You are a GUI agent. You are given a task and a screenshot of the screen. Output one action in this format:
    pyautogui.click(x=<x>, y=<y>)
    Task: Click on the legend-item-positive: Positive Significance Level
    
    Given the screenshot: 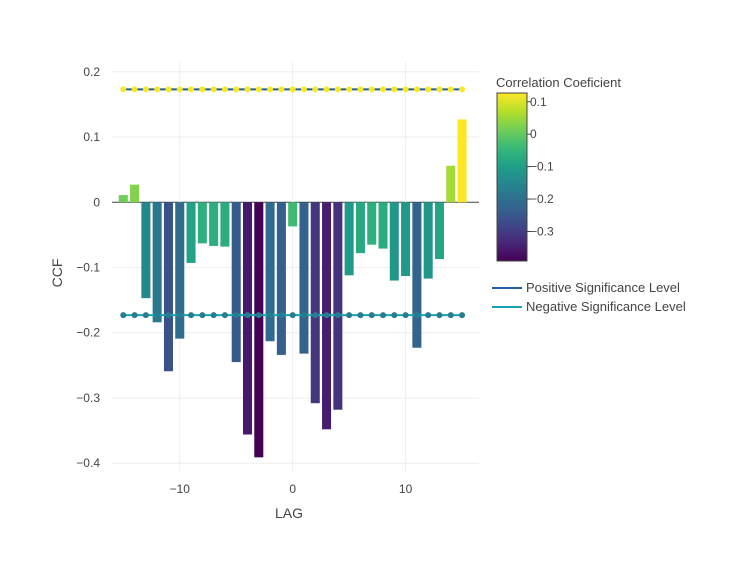 What is the action you would take?
    pyautogui.click(x=586, y=287)
    